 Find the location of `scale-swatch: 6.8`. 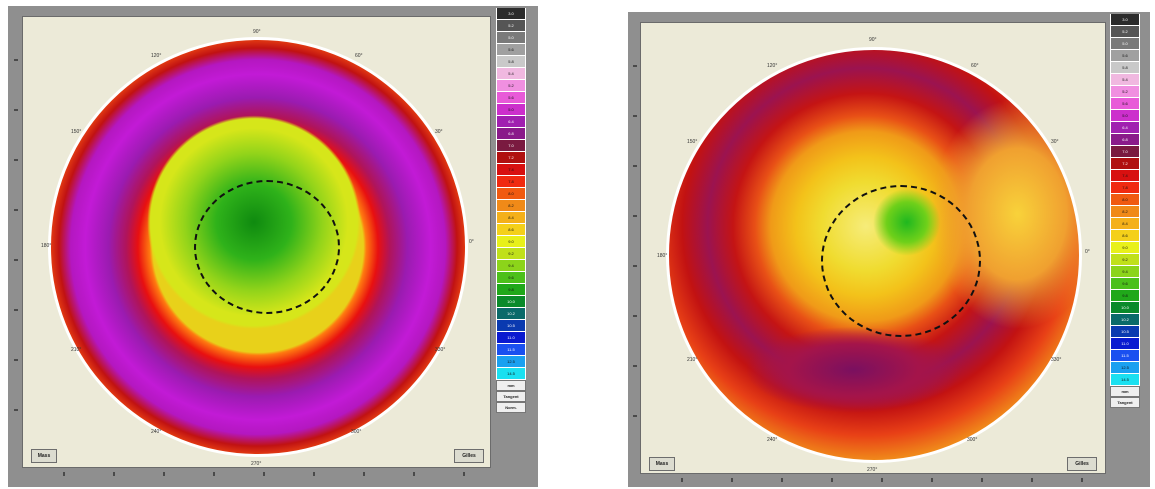

scale-swatch: 6.8 is located at coordinates (511, 134).